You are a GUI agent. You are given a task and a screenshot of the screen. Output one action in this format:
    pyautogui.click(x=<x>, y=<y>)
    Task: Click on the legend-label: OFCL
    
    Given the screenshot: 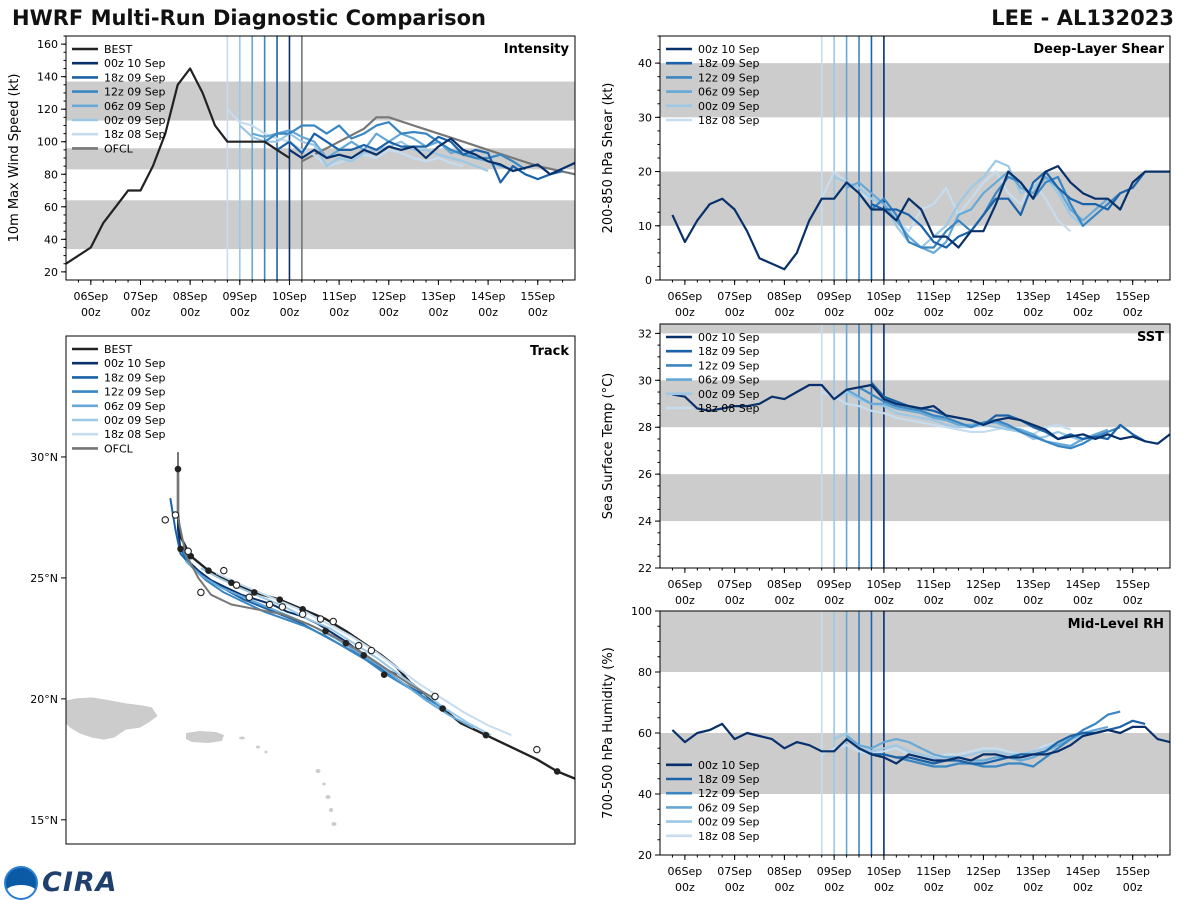 What is the action you would take?
    pyautogui.click(x=119, y=448)
    